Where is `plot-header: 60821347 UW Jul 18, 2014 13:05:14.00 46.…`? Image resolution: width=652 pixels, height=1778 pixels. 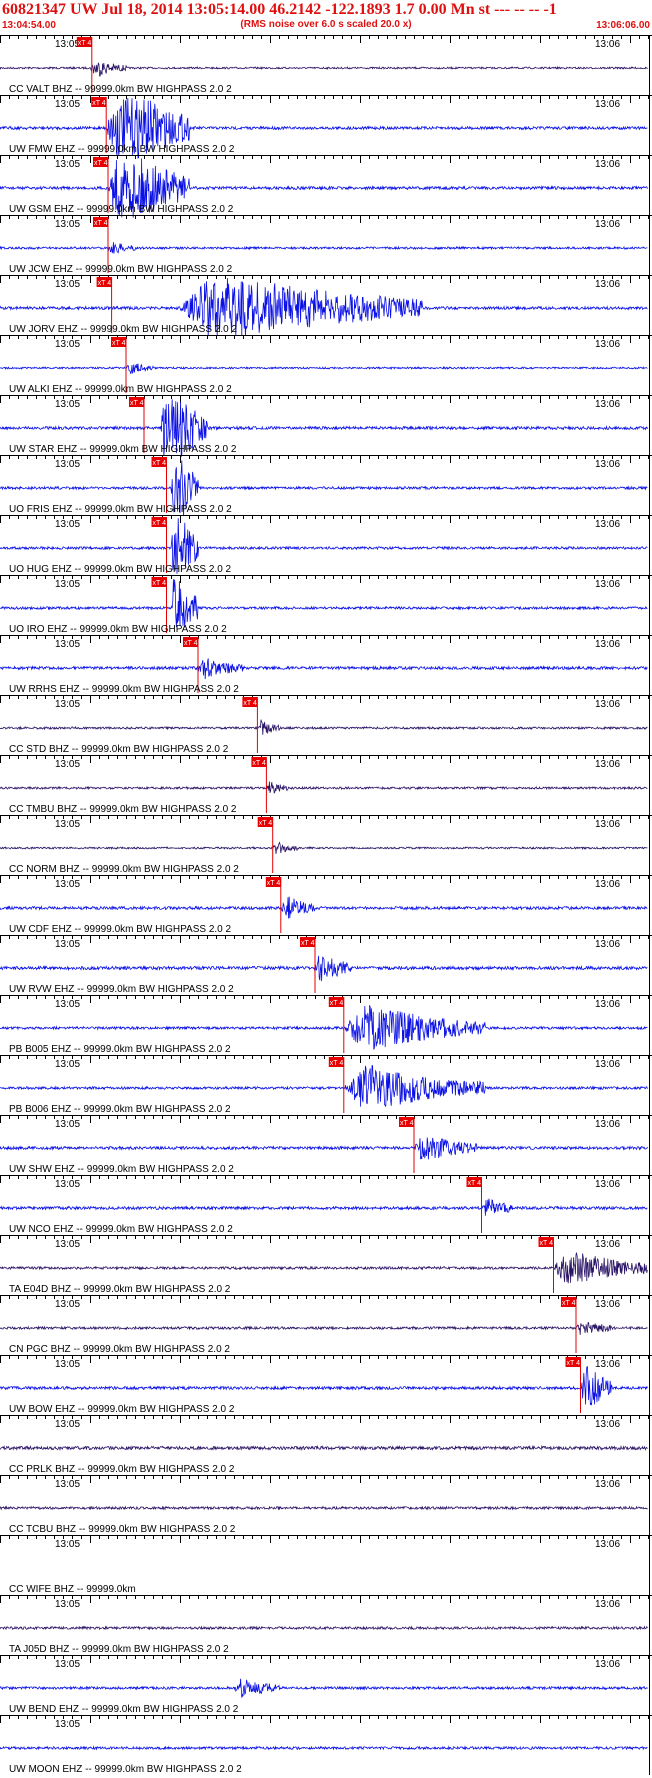
plot-header: 60821347 UW Jul 18, 2014 13:05:14.00 46.… is located at coordinates (326, 17).